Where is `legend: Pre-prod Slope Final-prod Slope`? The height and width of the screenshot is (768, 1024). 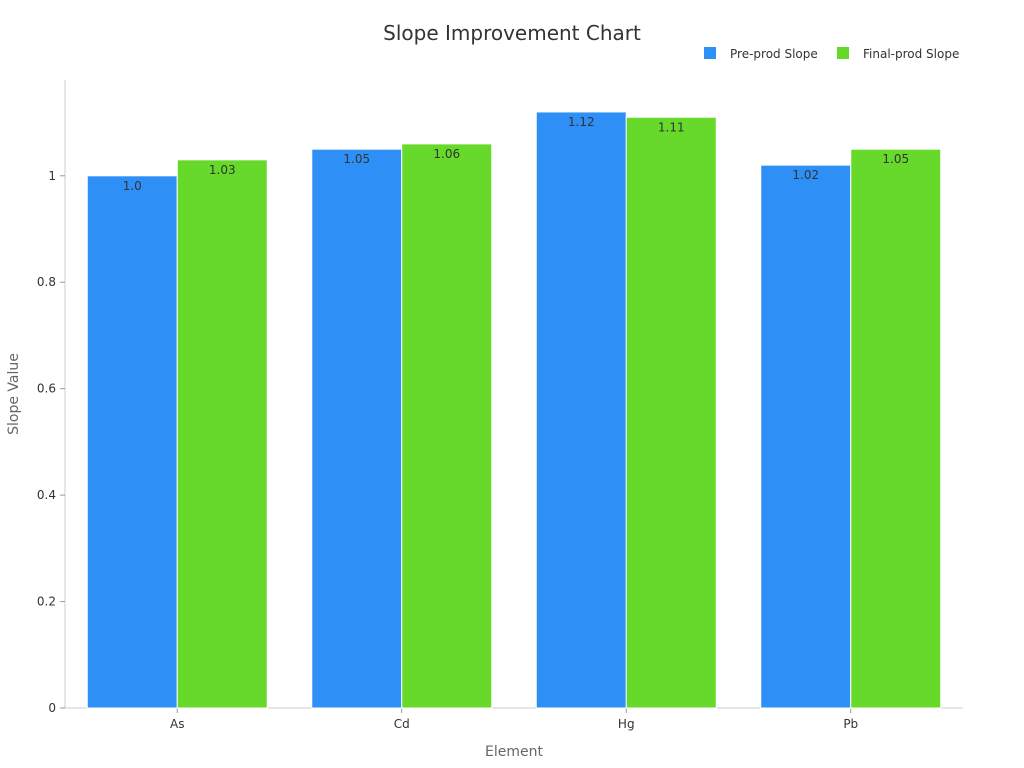
legend: Pre-prod Slope Final-prod Slope is located at coordinates (831, 54).